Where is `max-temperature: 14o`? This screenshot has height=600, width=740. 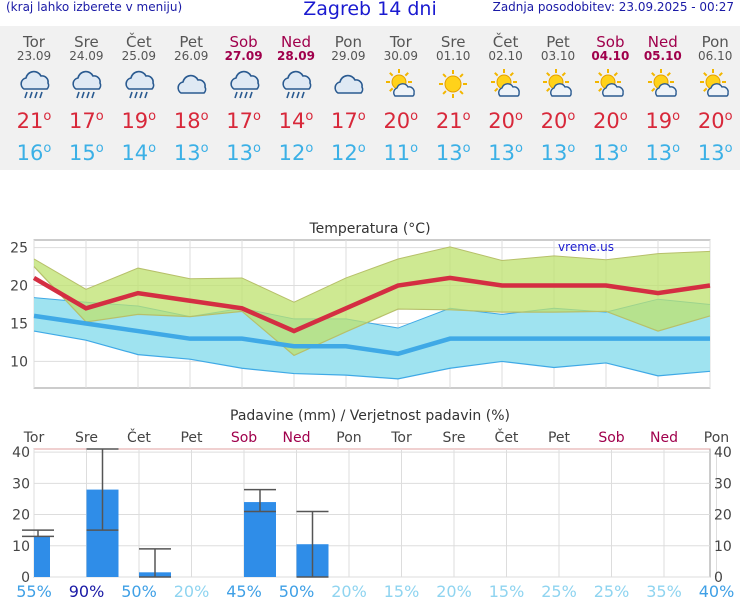
max-temperature: 14o is located at coordinates (296, 121).